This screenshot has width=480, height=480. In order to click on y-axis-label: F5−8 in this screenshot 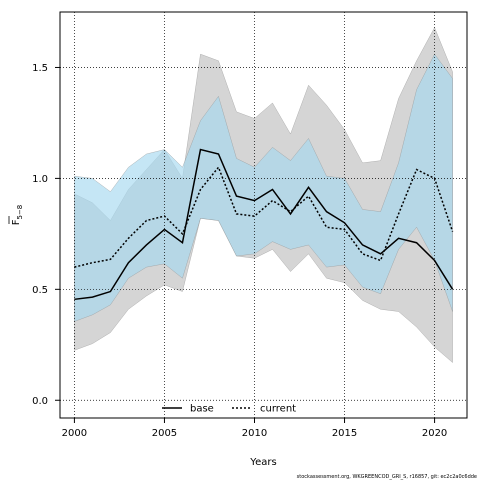, I will do `click(16, 215)`.